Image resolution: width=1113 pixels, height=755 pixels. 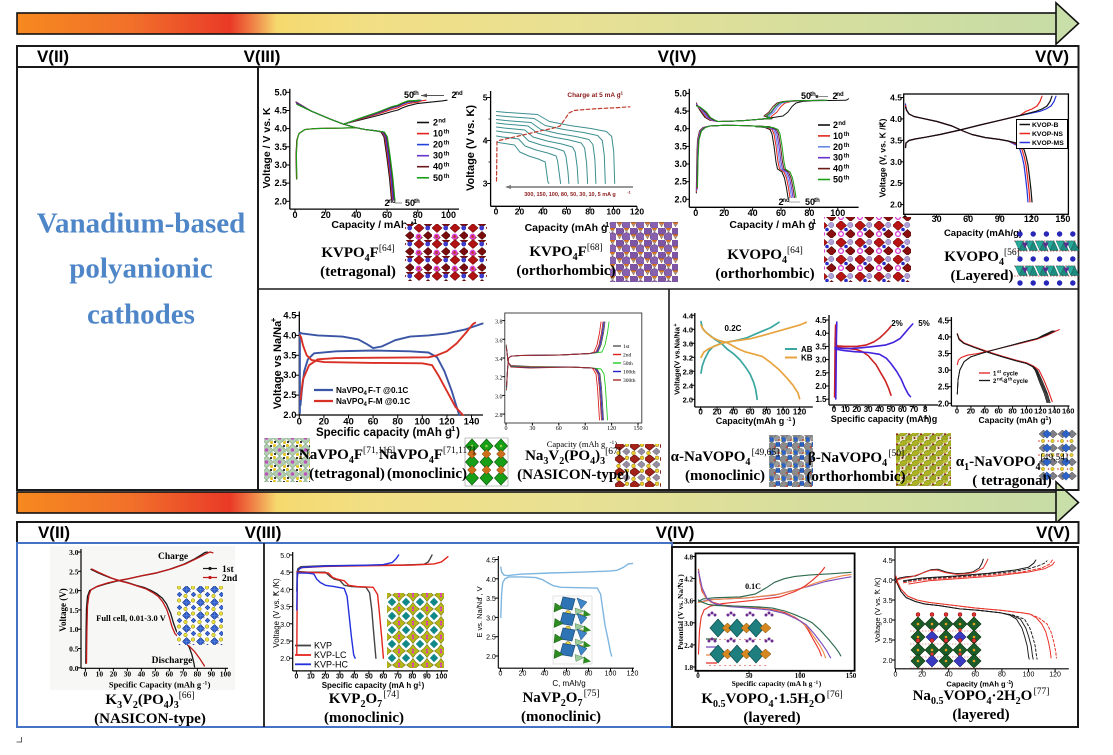 I want to click on svg-text: 1st, so click(x=626, y=347).